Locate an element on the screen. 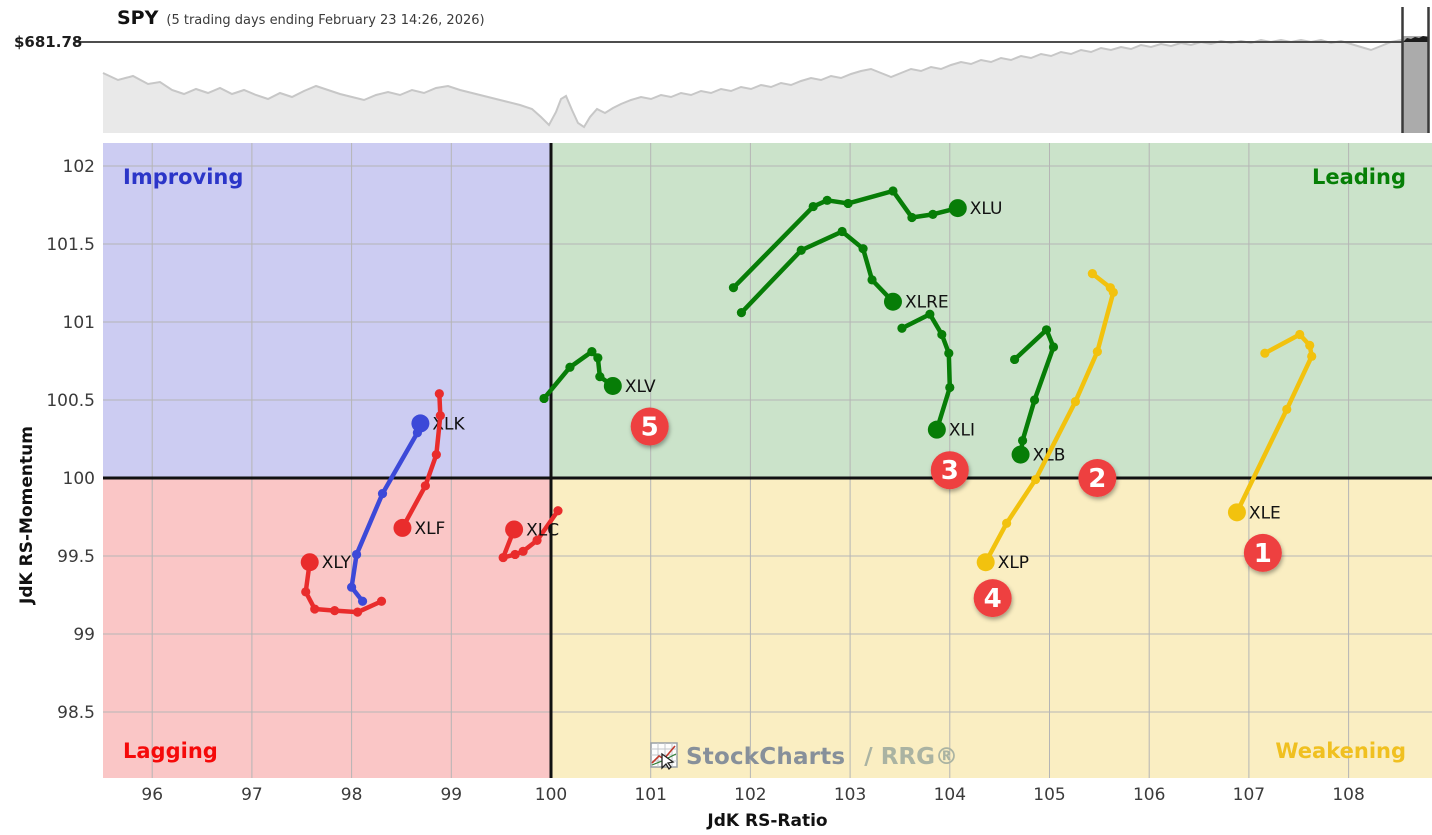 This screenshot has height=835, width=1432. x-tick-97: 97 is located at coordinates (252, 795).